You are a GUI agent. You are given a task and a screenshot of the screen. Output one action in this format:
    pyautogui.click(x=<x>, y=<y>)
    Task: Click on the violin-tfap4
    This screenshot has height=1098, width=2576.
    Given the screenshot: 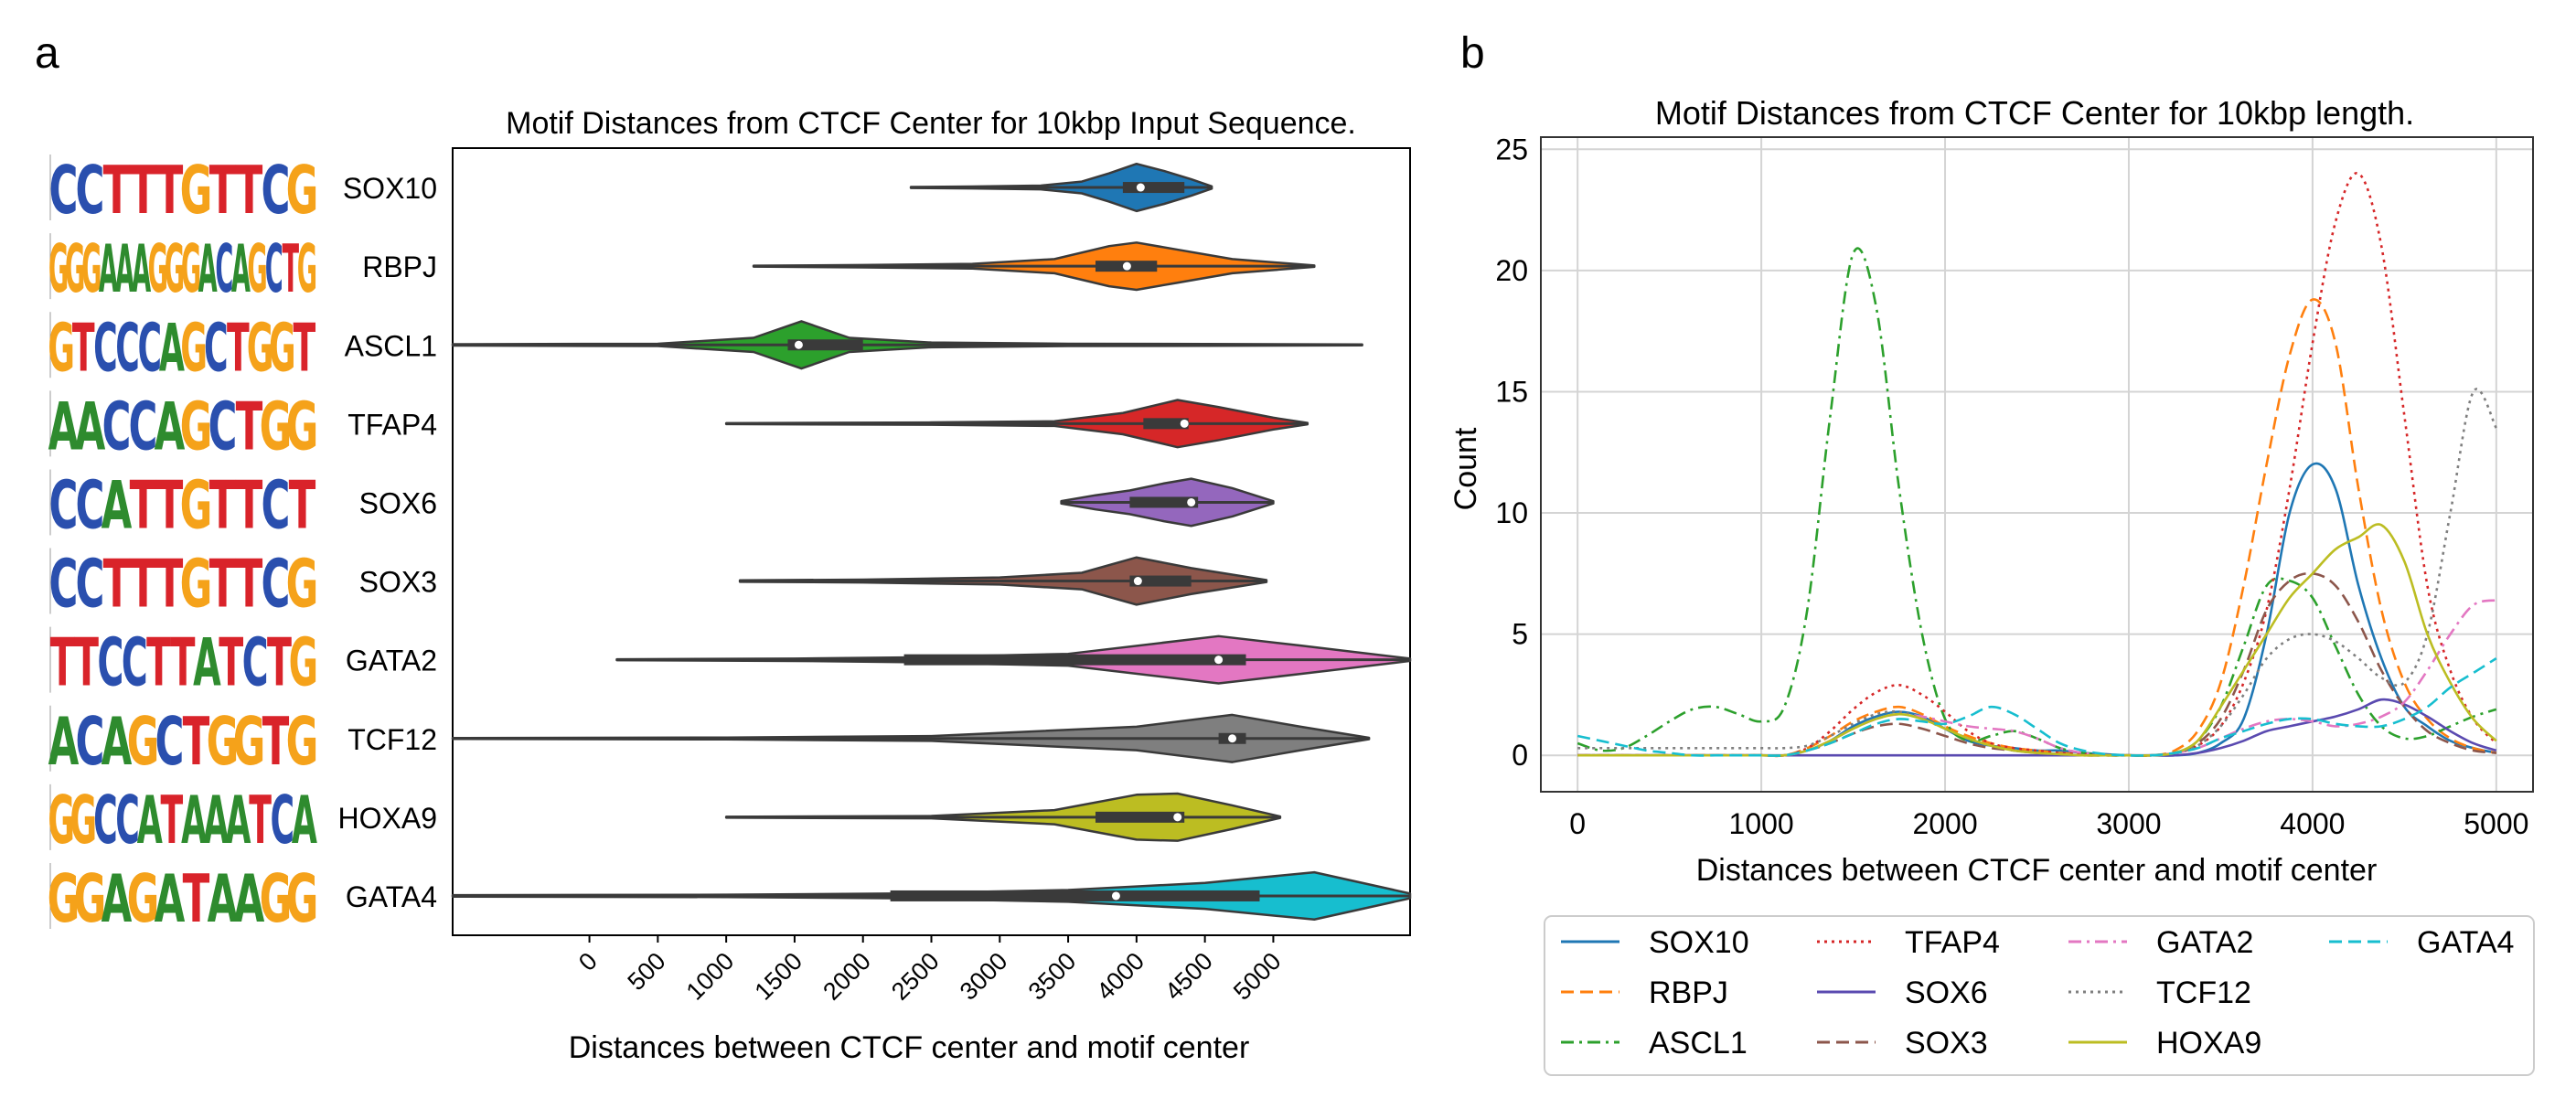 What is the action you would take?
    pyautogui.click(x=1016, y=424)
    